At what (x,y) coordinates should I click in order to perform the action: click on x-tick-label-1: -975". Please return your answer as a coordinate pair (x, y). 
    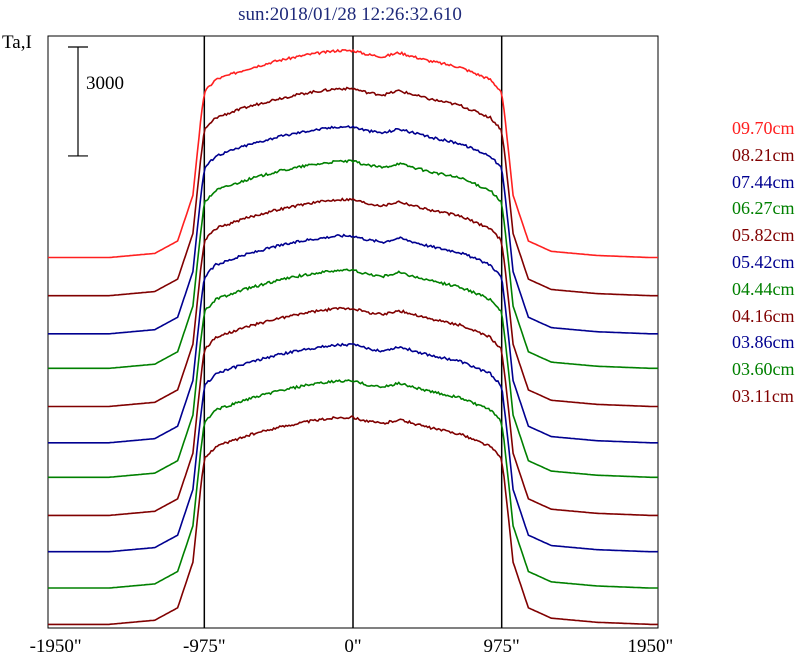
    Looking at the image, I should click on (204, 646).